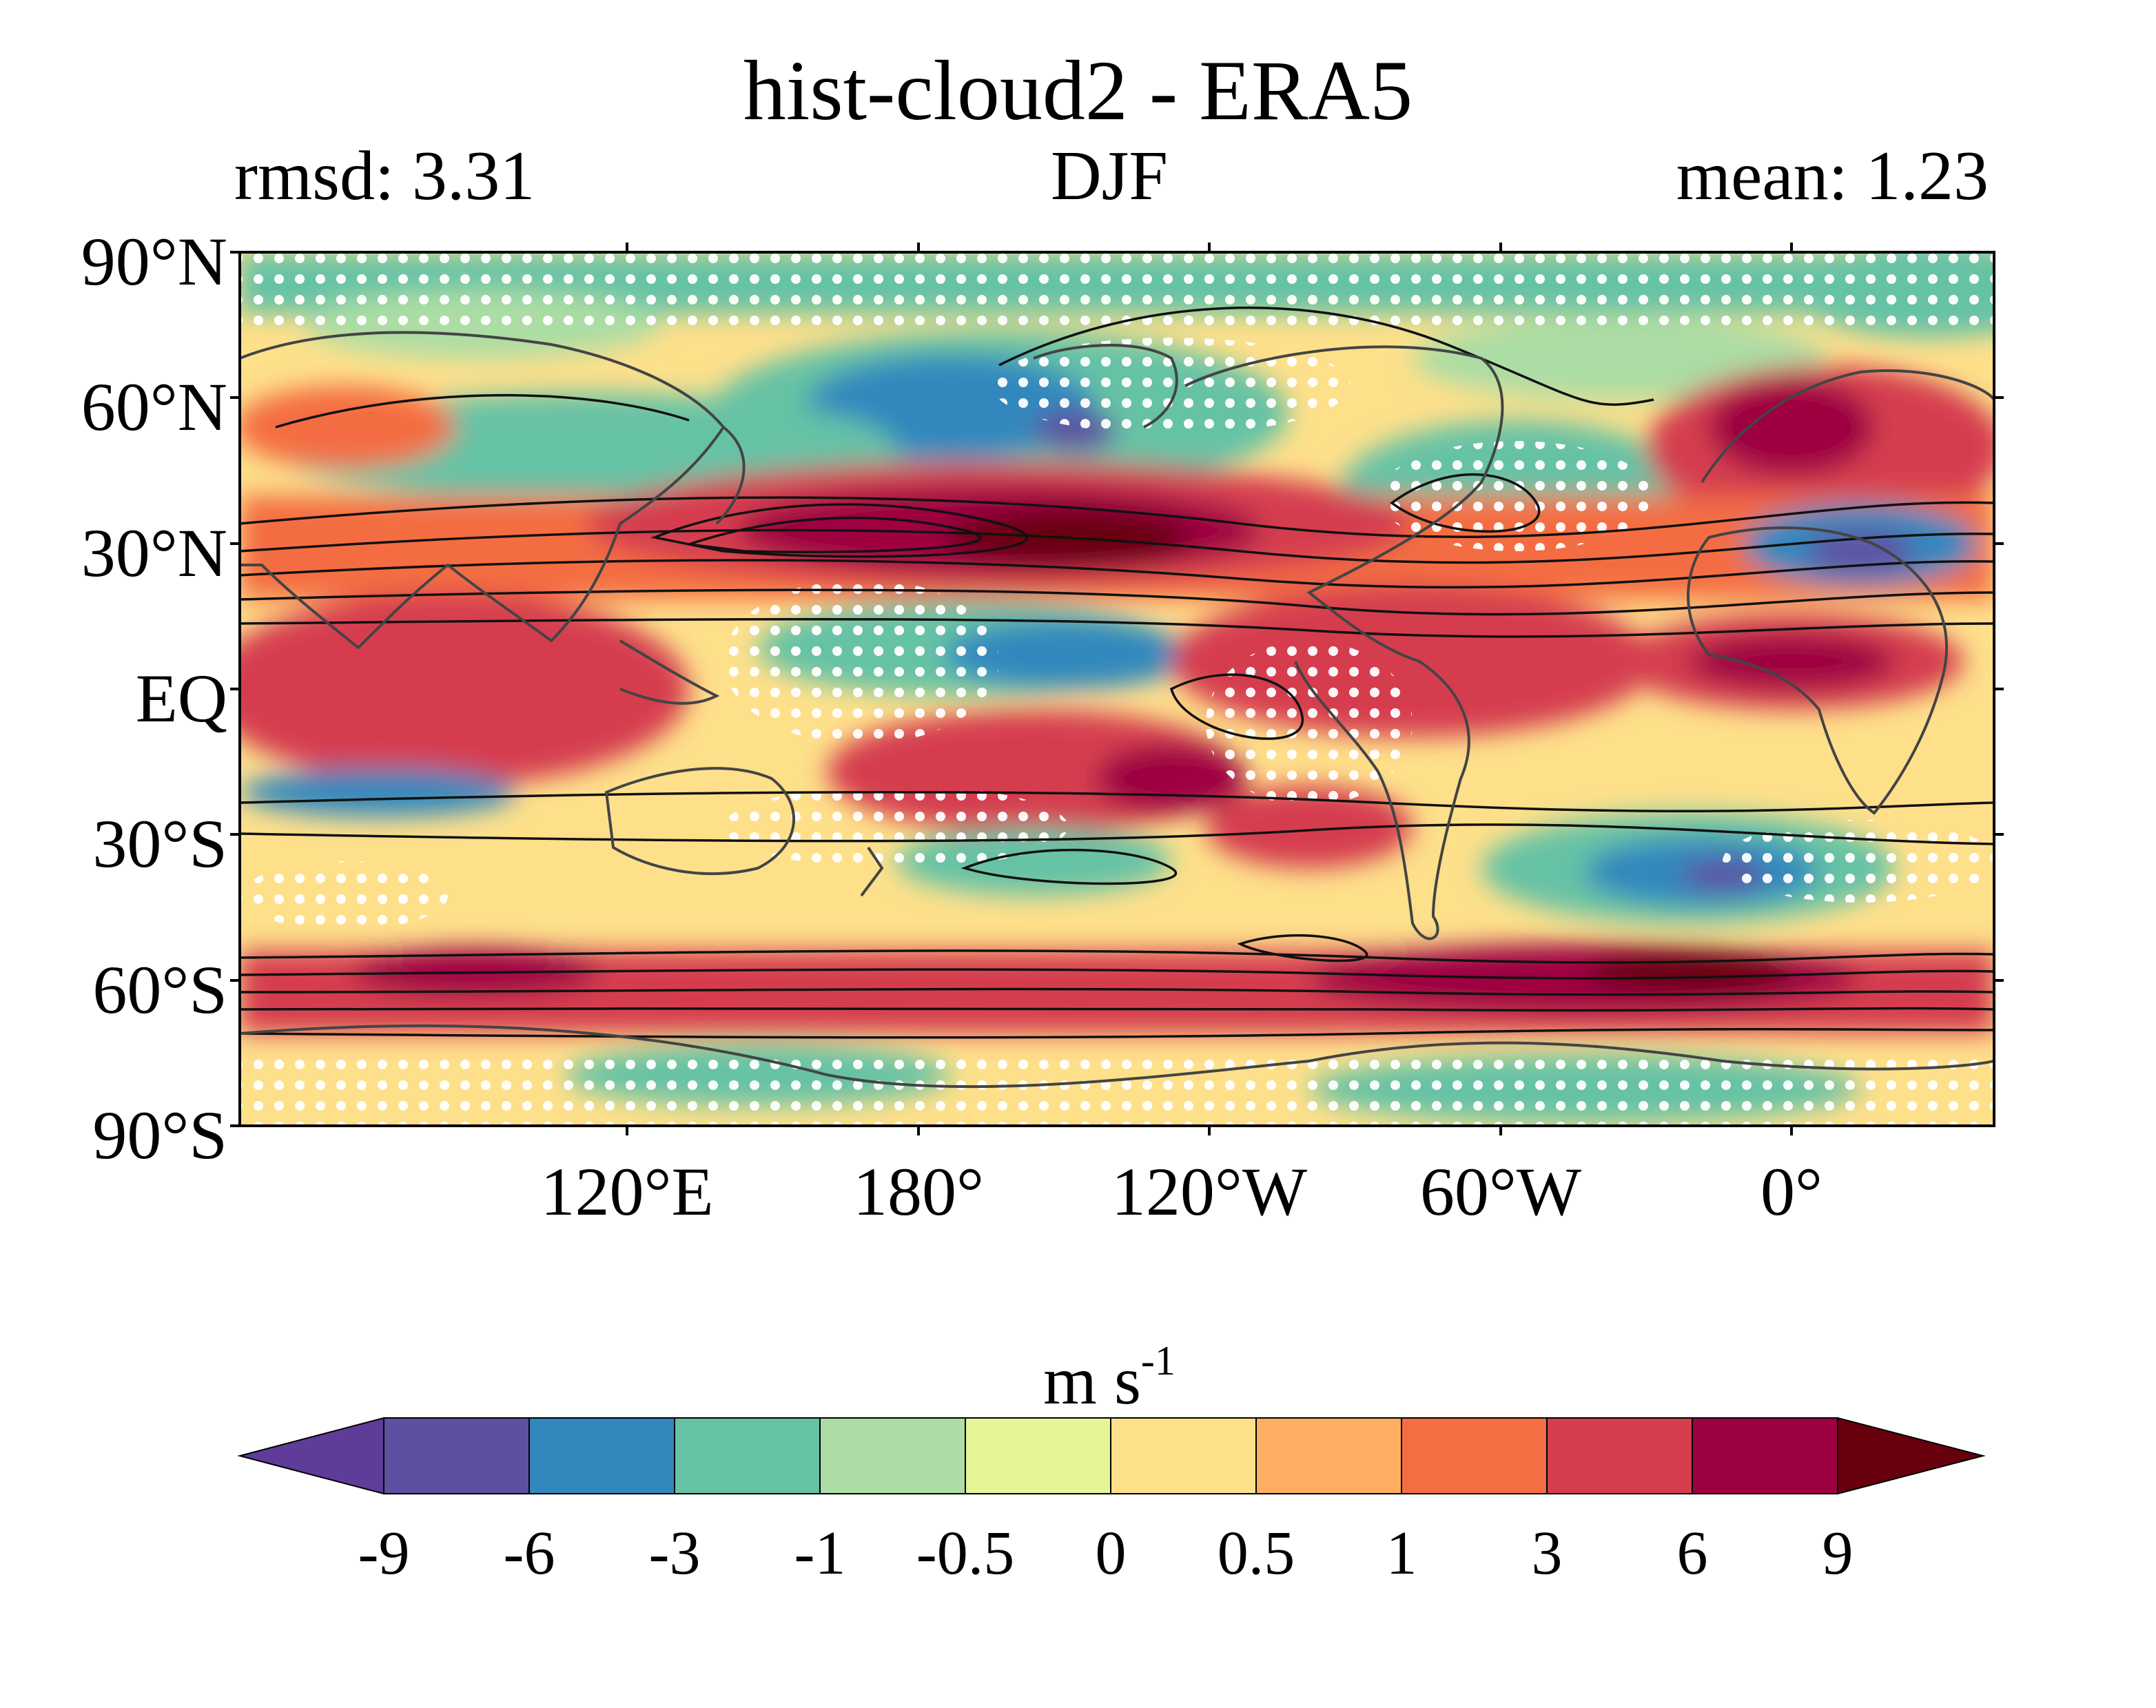 The image size is (2156, 1708). Describe the element at coordinates (154, 261) in the screenshot. I see `lat-label-90n: 90°N` at that location.